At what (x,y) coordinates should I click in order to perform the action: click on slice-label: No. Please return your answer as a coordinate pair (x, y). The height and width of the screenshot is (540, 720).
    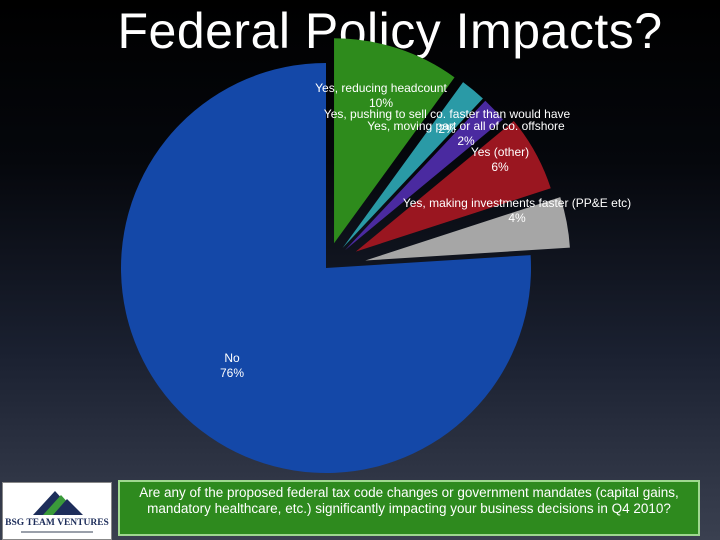
    Looking at the image, I should click on (232, 358).